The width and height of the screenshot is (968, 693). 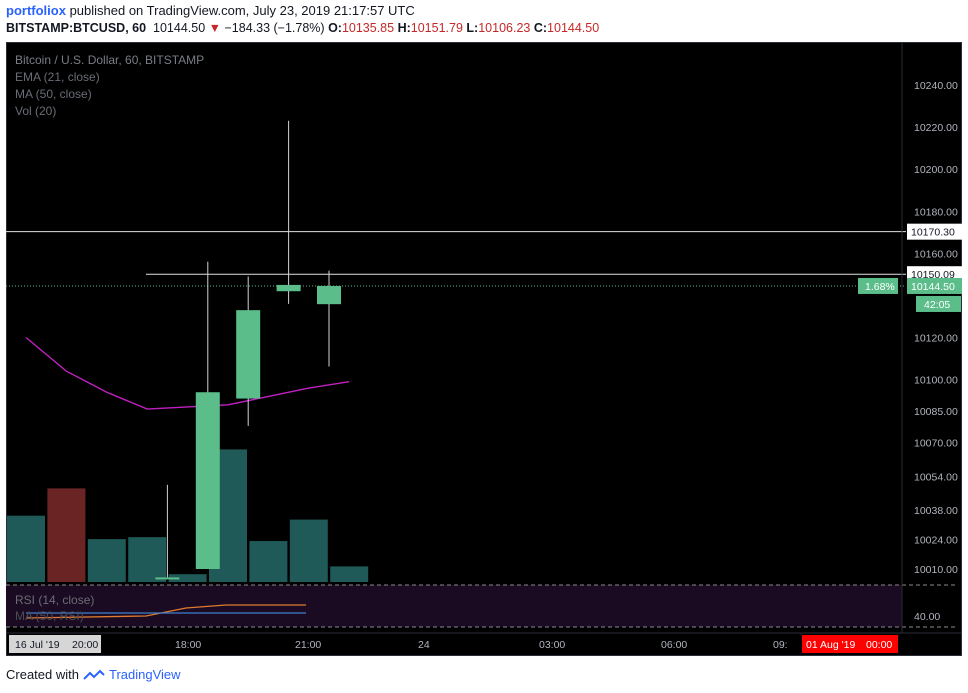 What do you see at coordinates (936, 444) in the screenshot?
I see `y-tick-label: 10070.00` at bounding box center [936, 444].